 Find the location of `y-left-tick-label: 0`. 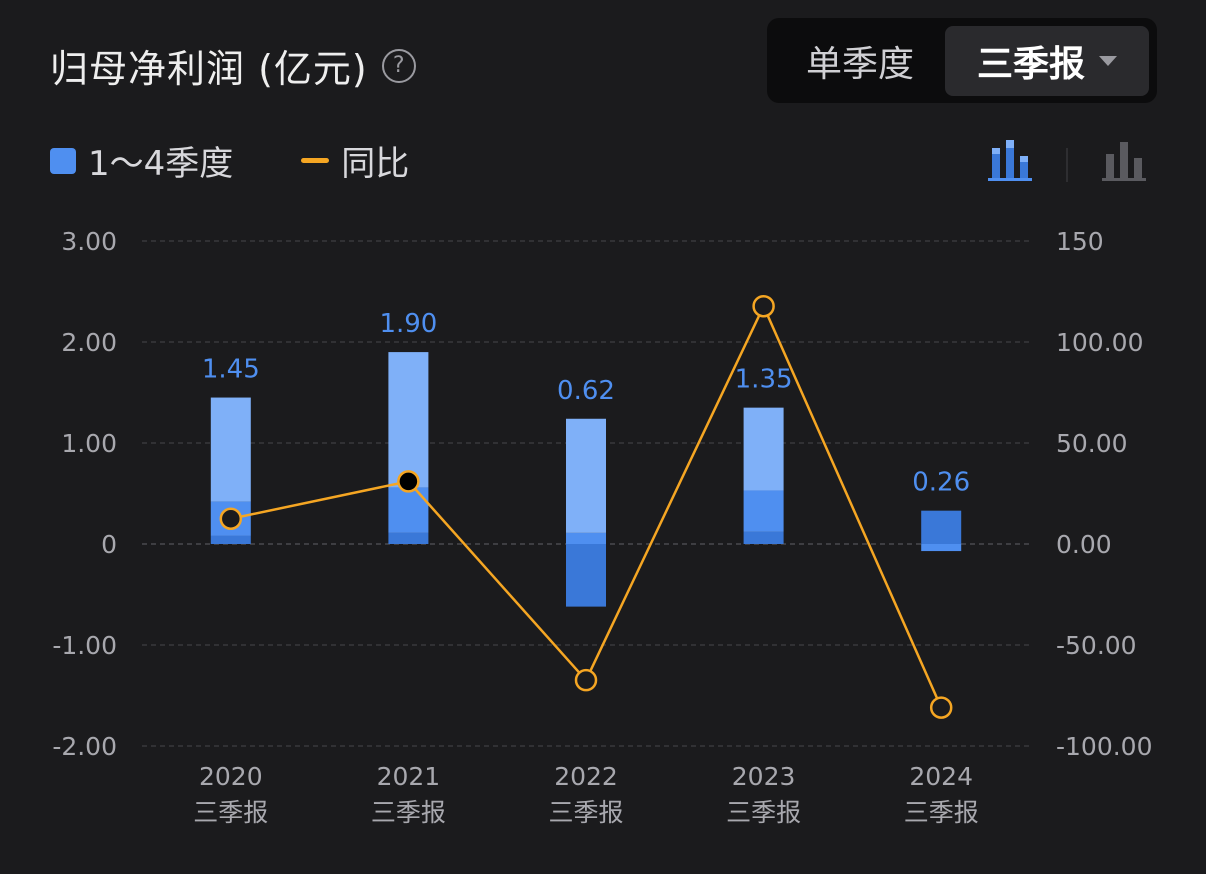

y-left-tick-label: 0 is located at coordinates (109, 544).